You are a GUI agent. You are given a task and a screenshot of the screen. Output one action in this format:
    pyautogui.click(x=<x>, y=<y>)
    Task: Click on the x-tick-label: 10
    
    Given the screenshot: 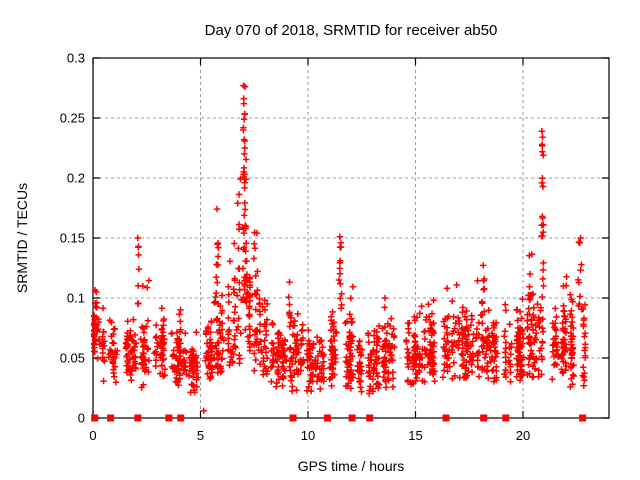 What is the action you would take?
    pyautogui.click(x=308, y=435)
    